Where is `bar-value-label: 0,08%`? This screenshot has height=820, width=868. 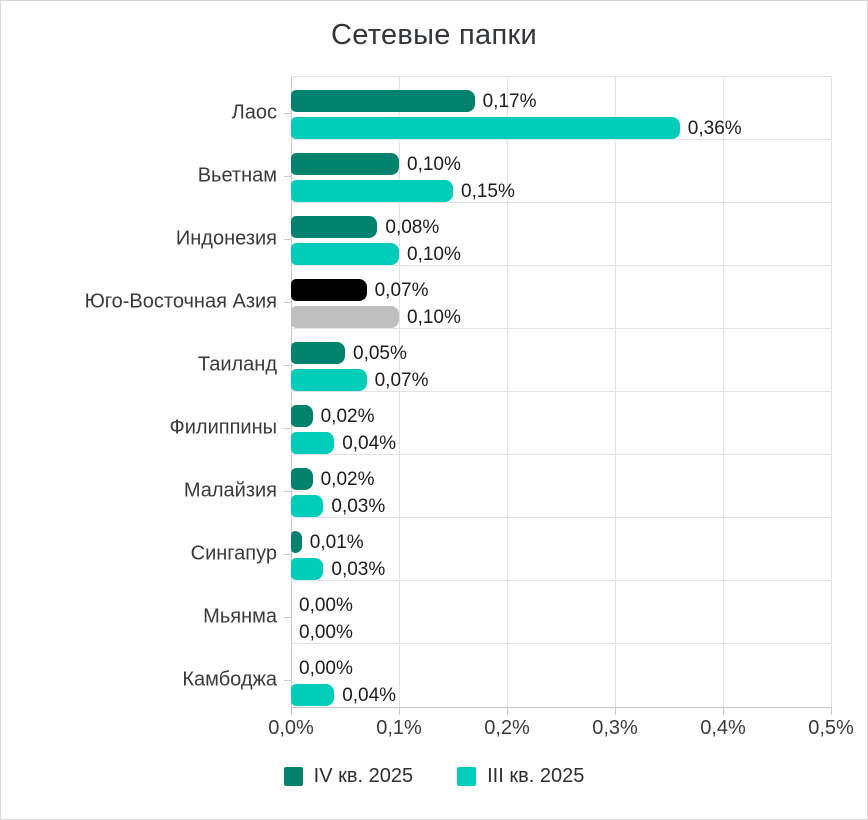 bar-value-label: 0,08% is located at coordinates (412, 227).